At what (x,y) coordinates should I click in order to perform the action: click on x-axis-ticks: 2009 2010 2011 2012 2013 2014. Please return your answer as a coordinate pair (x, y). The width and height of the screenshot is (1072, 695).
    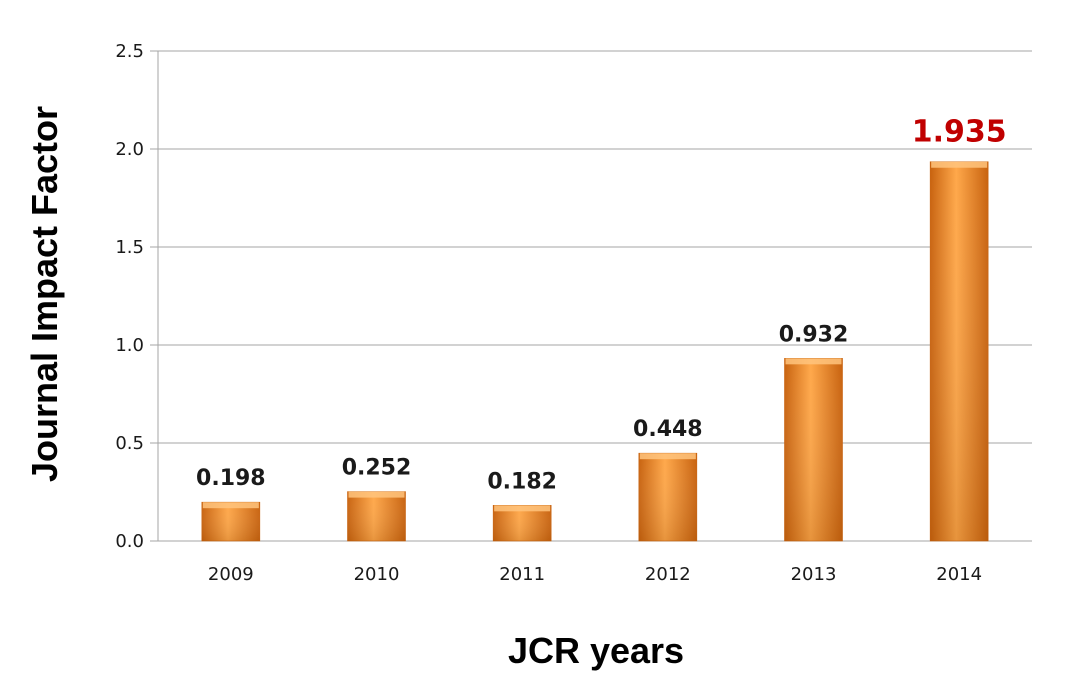
    Looking at the image, I should click on (595, 574).